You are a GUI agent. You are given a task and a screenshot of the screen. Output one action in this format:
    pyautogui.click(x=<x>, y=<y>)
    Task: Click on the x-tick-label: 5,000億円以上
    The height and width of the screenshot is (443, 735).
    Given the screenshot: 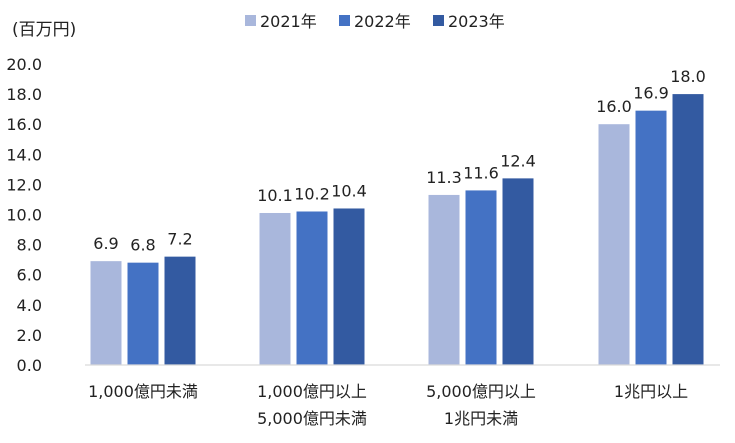 What is the action you would take?
    pyautogui.click(x=481, y=391)
    